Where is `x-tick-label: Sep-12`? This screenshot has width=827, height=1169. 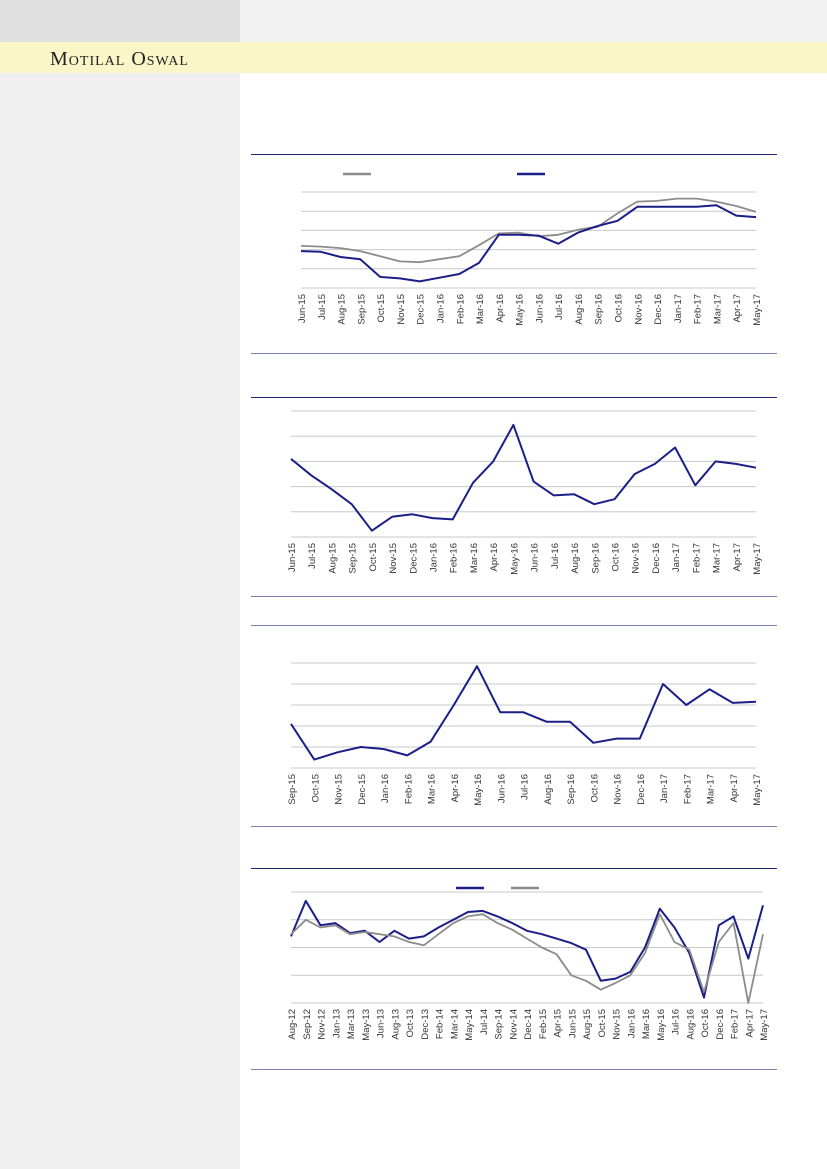 x-tick-label: Sep-12 is located at coordinates (307, 1024).